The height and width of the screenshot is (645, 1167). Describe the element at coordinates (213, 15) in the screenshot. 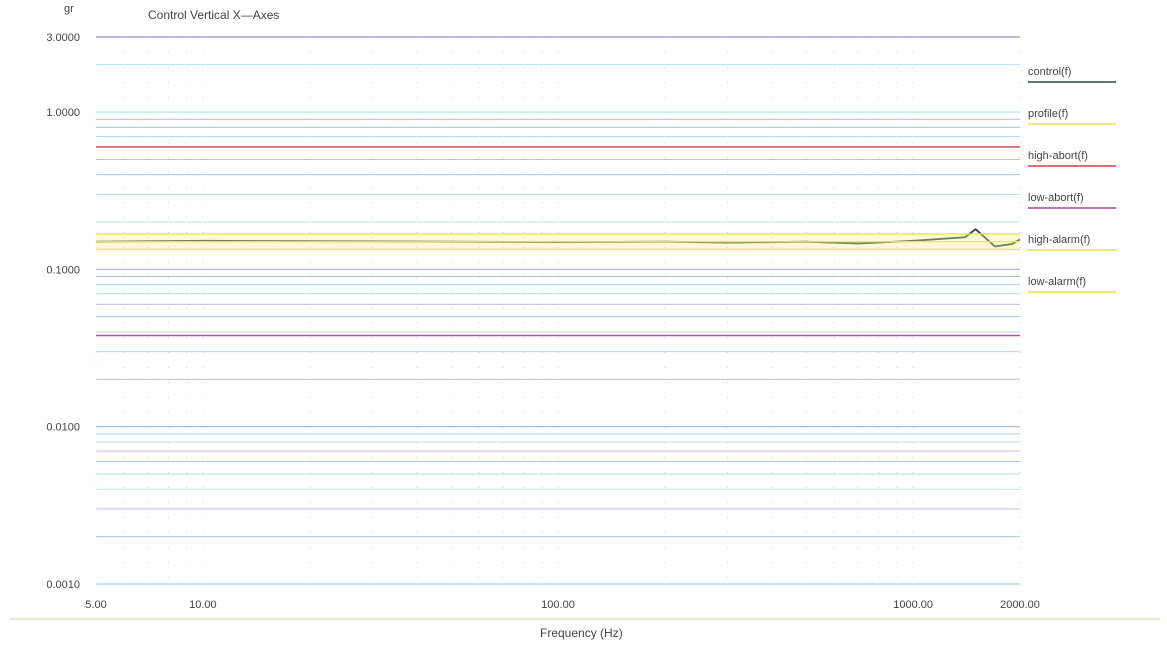

I see `chart-title: Control Vertical X—Axes` at that location.